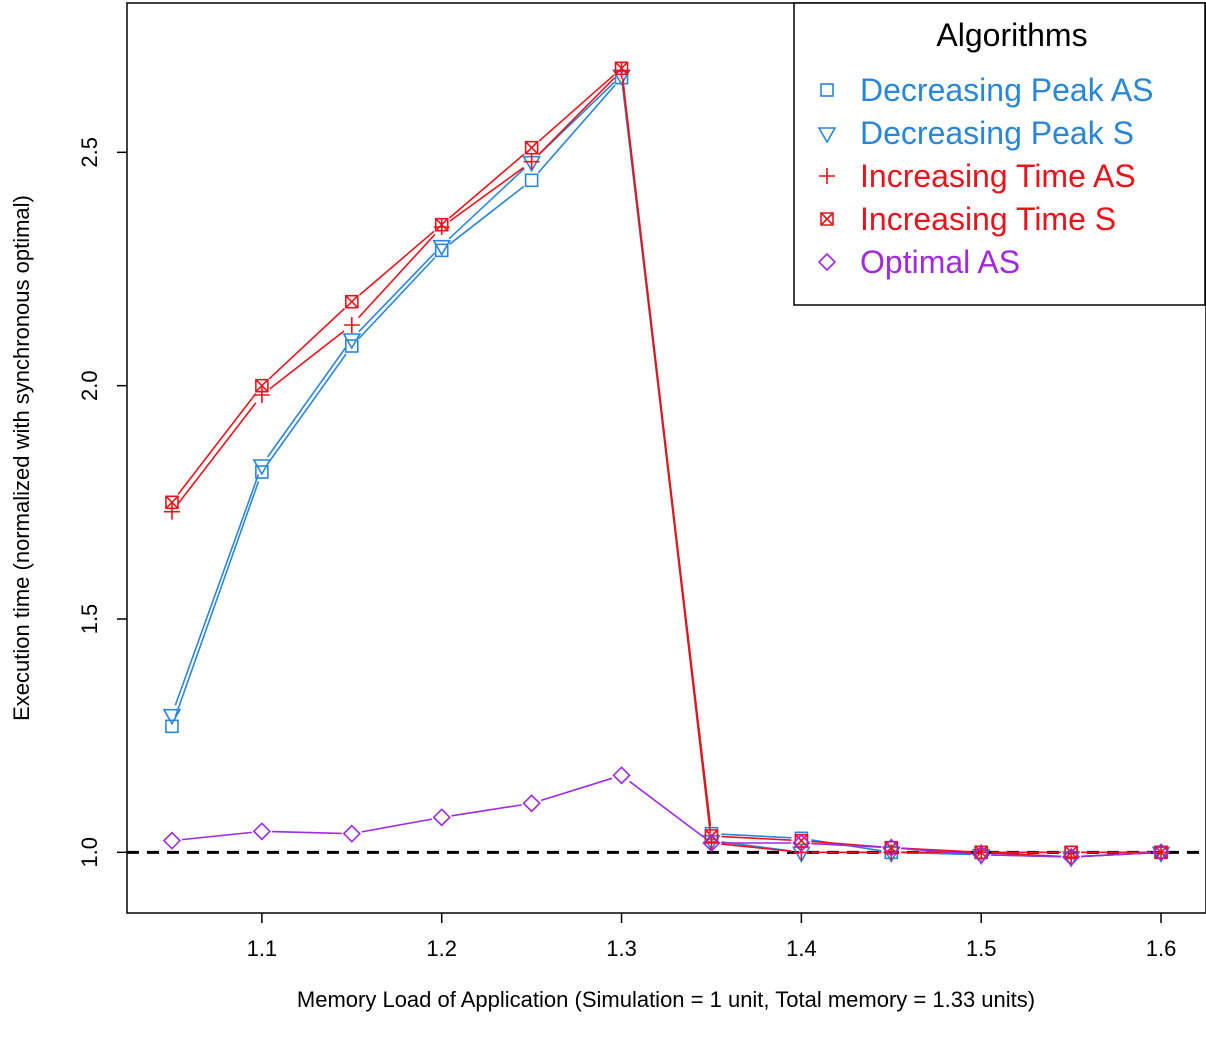 The image size is (1206, 1040). I want to click on y-tick-label: 2.5, so click(89, 152).